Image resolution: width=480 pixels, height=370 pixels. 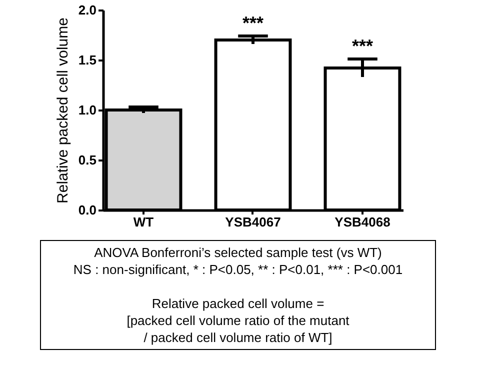 I want to click on y-axis-title: Relative packed cell volume, so click(x=63, y=111).